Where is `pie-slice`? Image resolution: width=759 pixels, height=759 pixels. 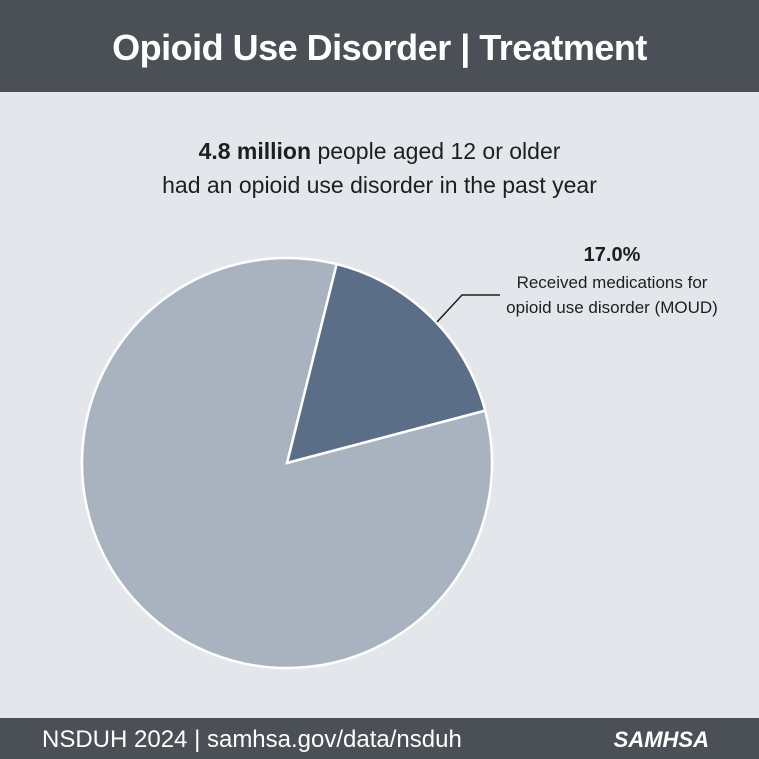
pie-slice is located at coordinates (386, 363).